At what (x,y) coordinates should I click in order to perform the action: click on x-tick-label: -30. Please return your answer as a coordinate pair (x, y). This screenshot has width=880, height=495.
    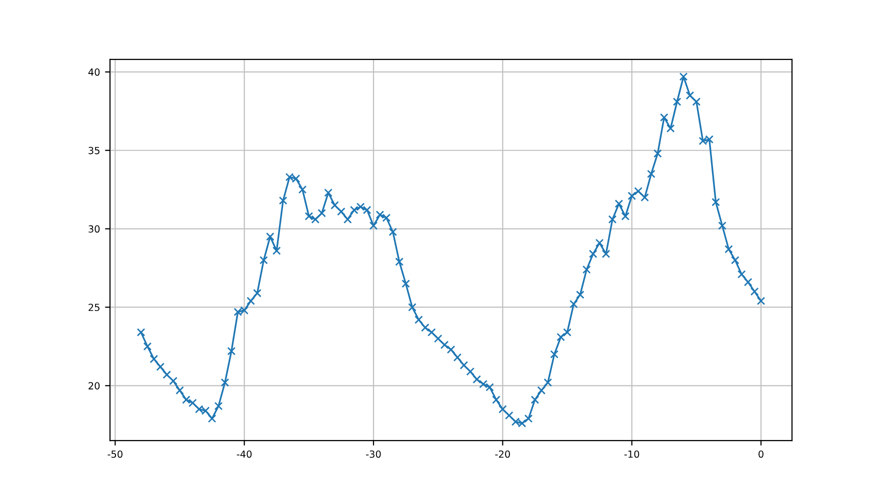
    Looking at the image, I should click on (373, 454).